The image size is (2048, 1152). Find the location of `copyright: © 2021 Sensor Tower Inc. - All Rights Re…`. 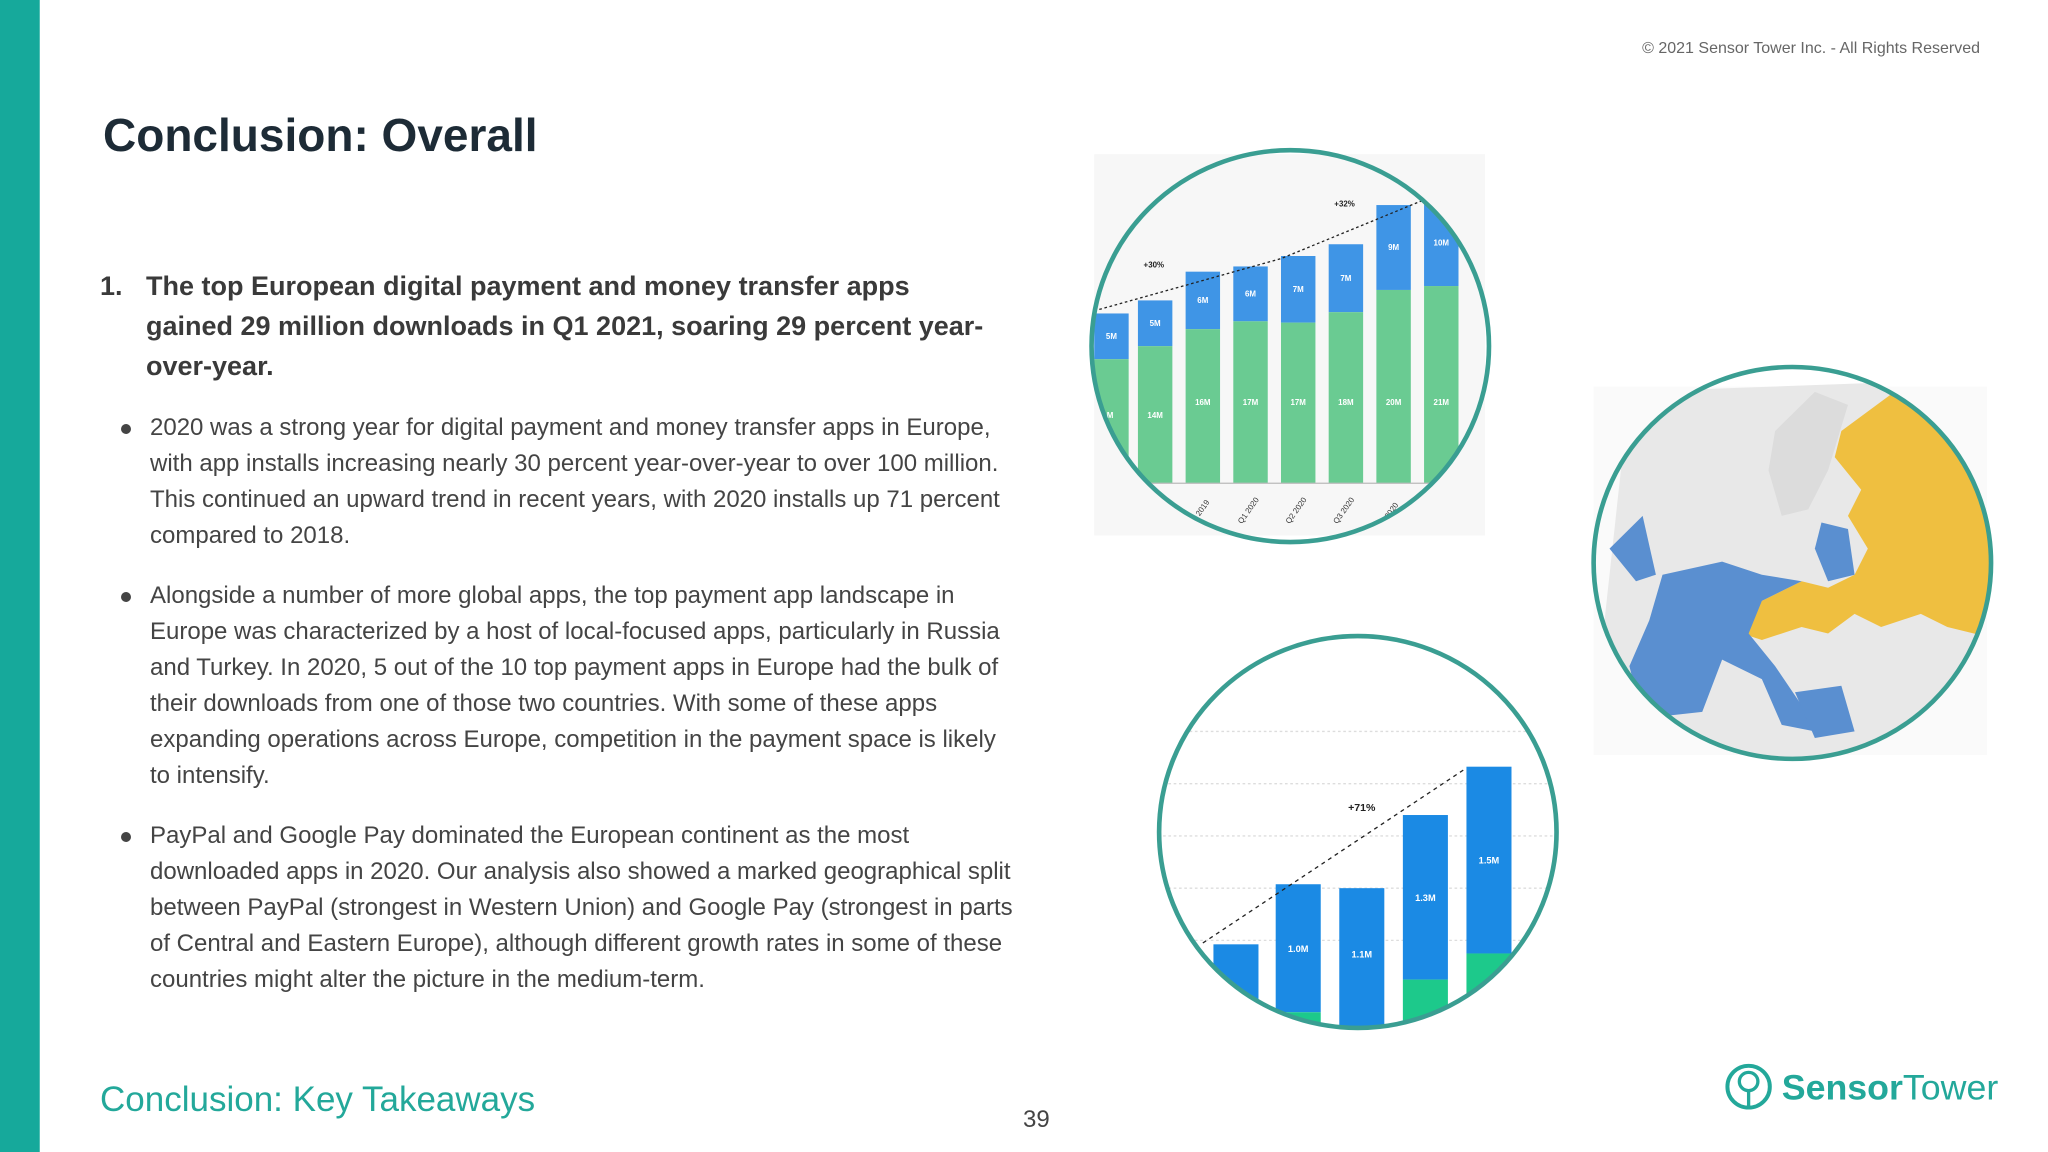

copyright: © 2021 Sensor Tower Inc. - All Rights Re… is located at coordinates (1811, 48).